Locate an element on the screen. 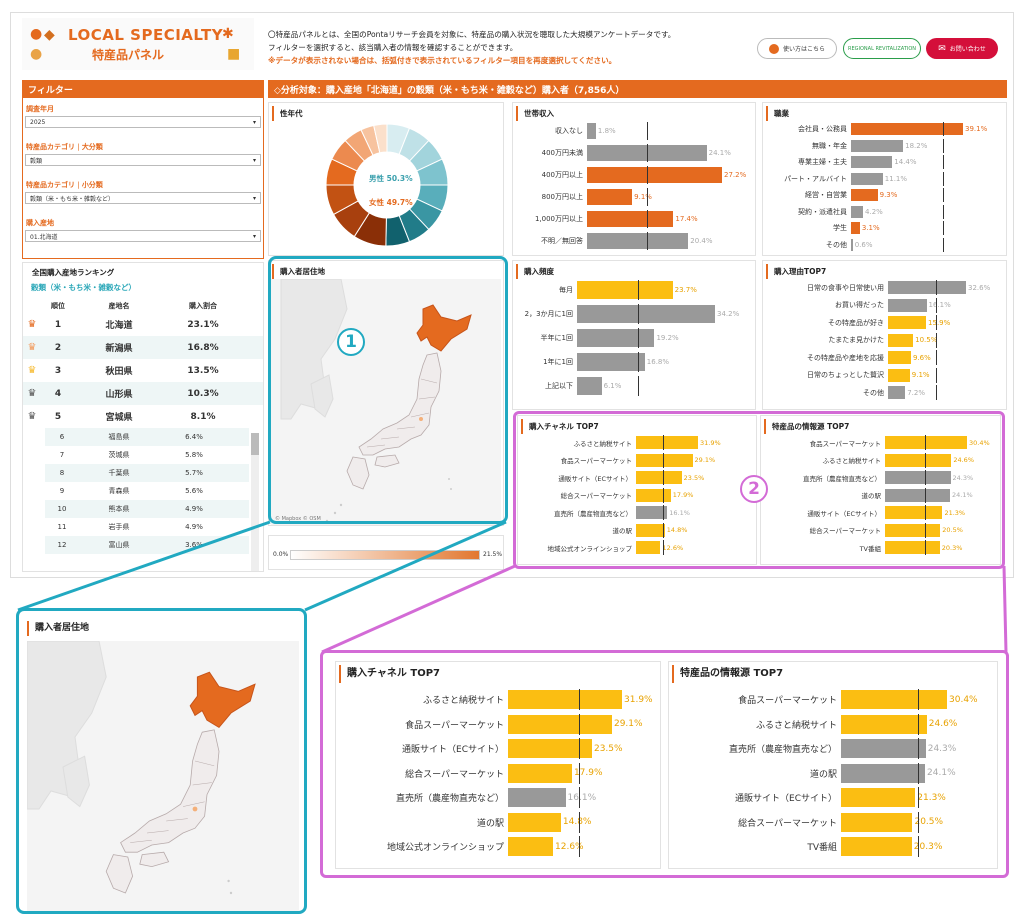 The image size is (1024, 922). bar-row: 地域公式オンラインショップ 12.6% is located at coordinates (460, 846).